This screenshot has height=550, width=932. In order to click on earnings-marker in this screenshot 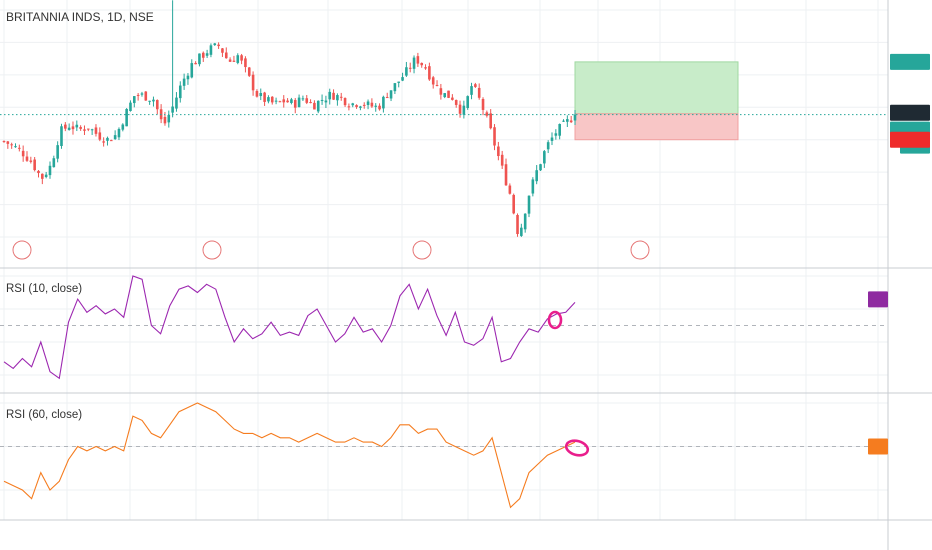, I will do `click(212, 250)`.